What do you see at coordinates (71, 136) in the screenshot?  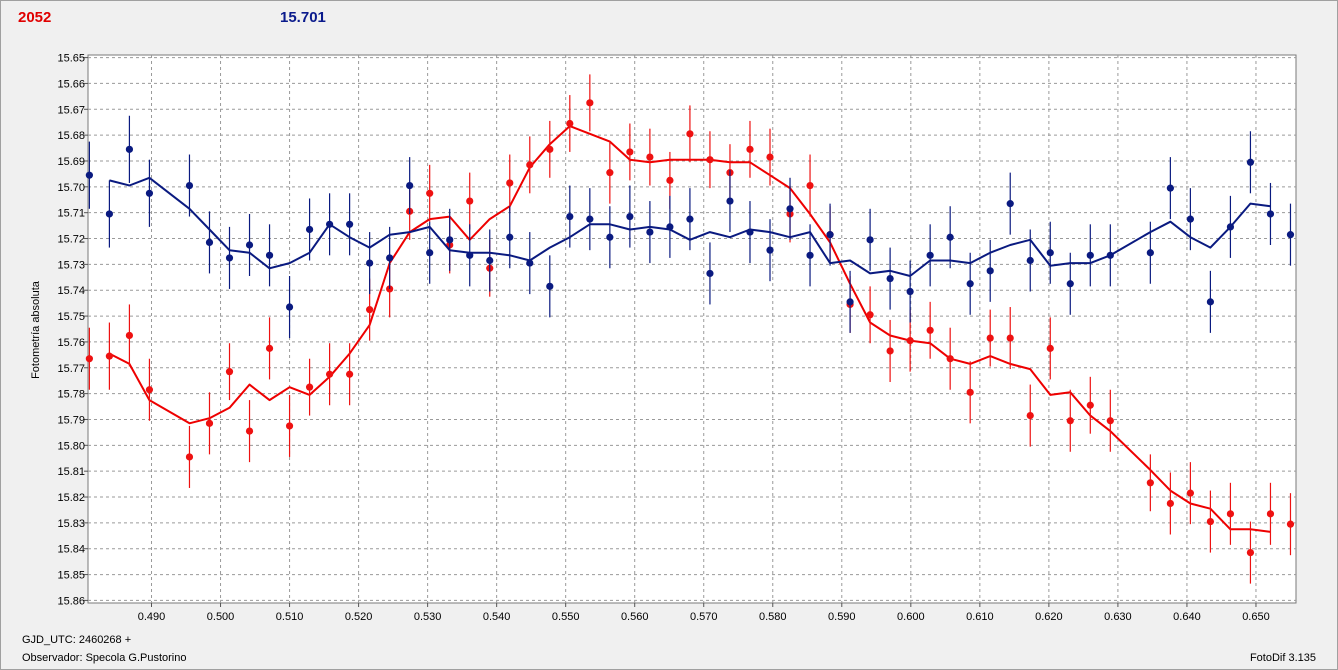 I see `y-tick-label: 15.68` at bounding box center [71, 136].